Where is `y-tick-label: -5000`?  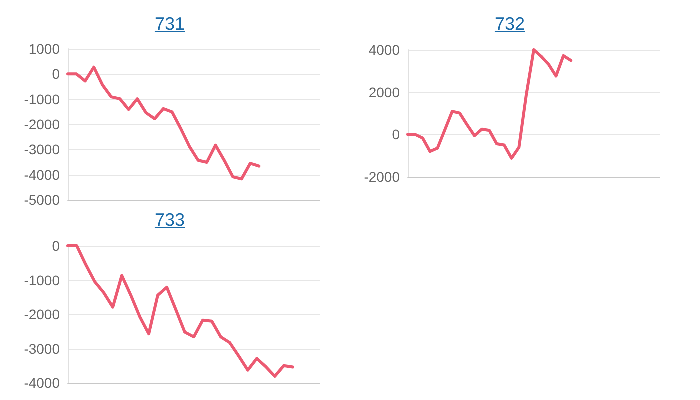
y-tick-label: -5000 is located at coordinates (42, 200).